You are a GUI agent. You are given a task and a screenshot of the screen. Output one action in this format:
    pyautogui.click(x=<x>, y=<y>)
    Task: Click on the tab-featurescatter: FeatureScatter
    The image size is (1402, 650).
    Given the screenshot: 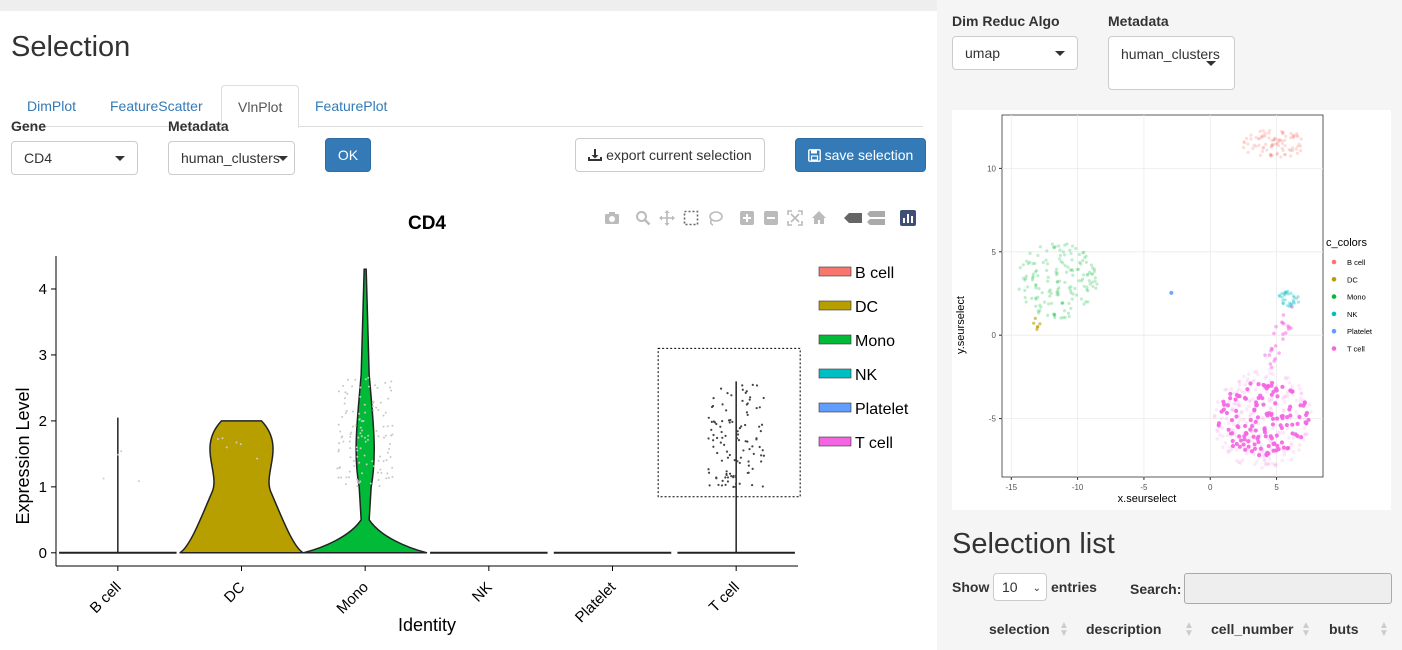 What is the action you would take?
    pyautogui.click(x=156, y=106)
    